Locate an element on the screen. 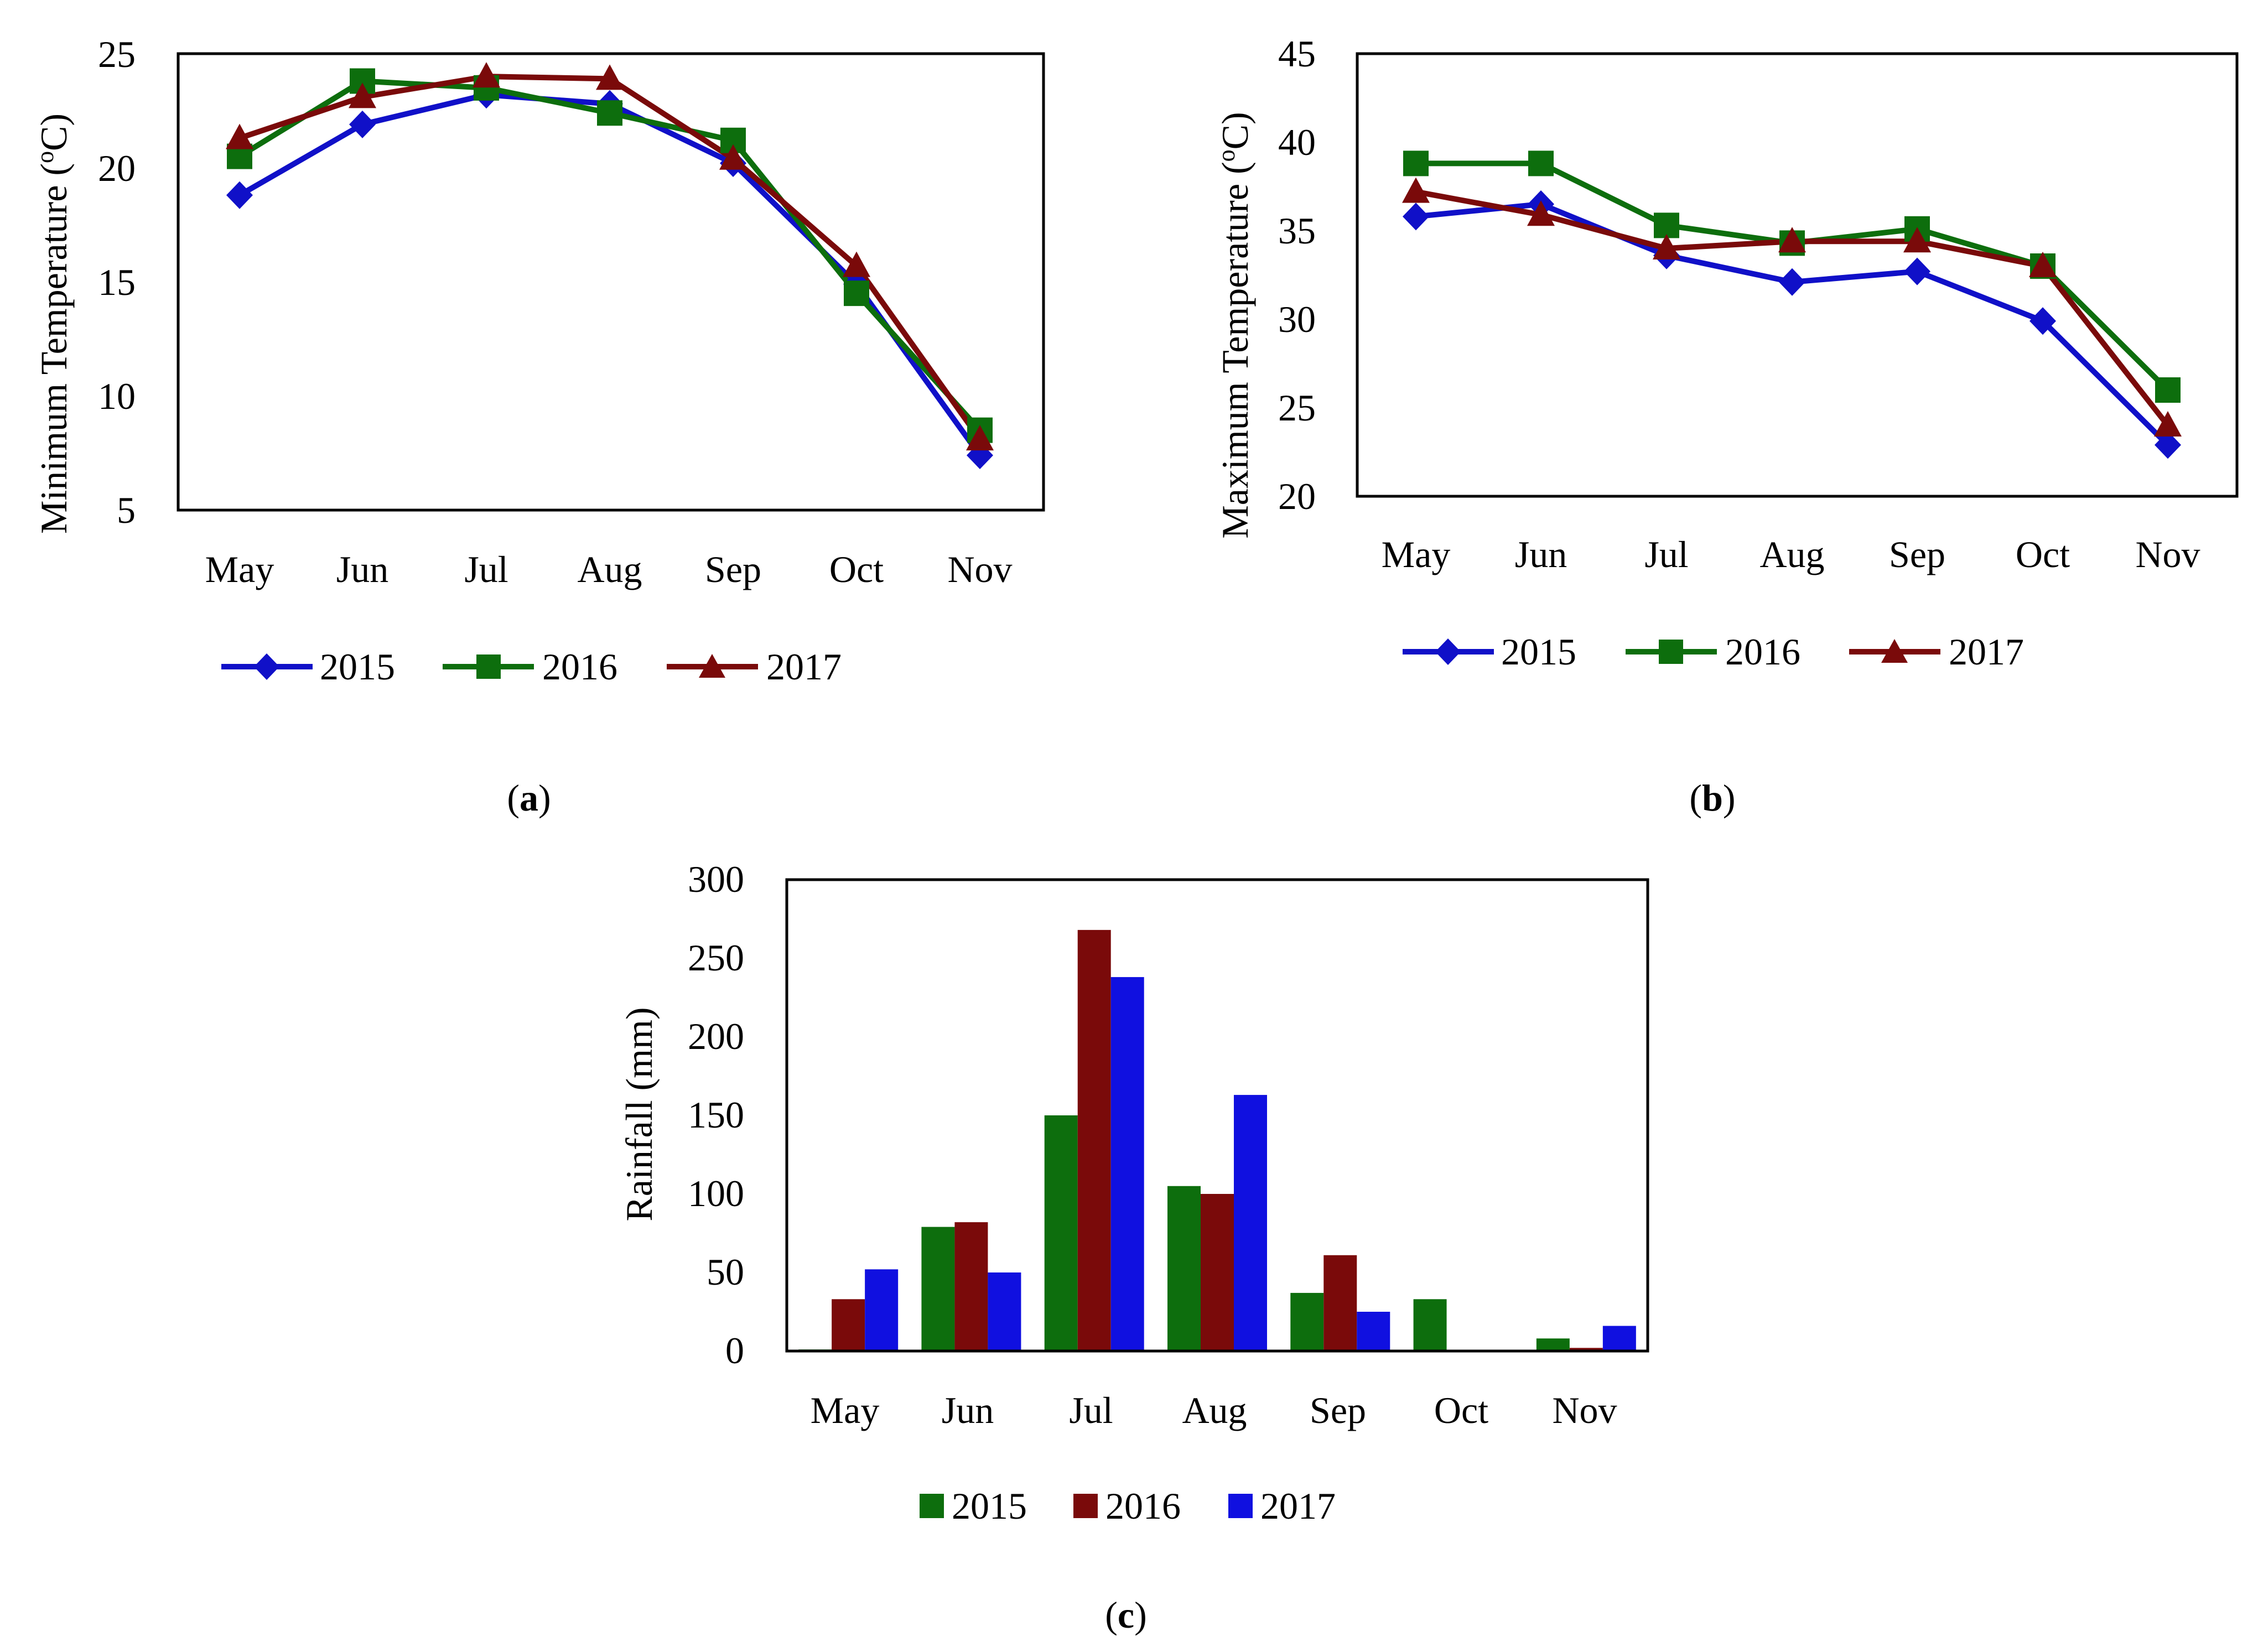 The height and width of the screenshot is (1652, 2258). chart-b-panel-label: (b) is located at coordinates (1712, 798).